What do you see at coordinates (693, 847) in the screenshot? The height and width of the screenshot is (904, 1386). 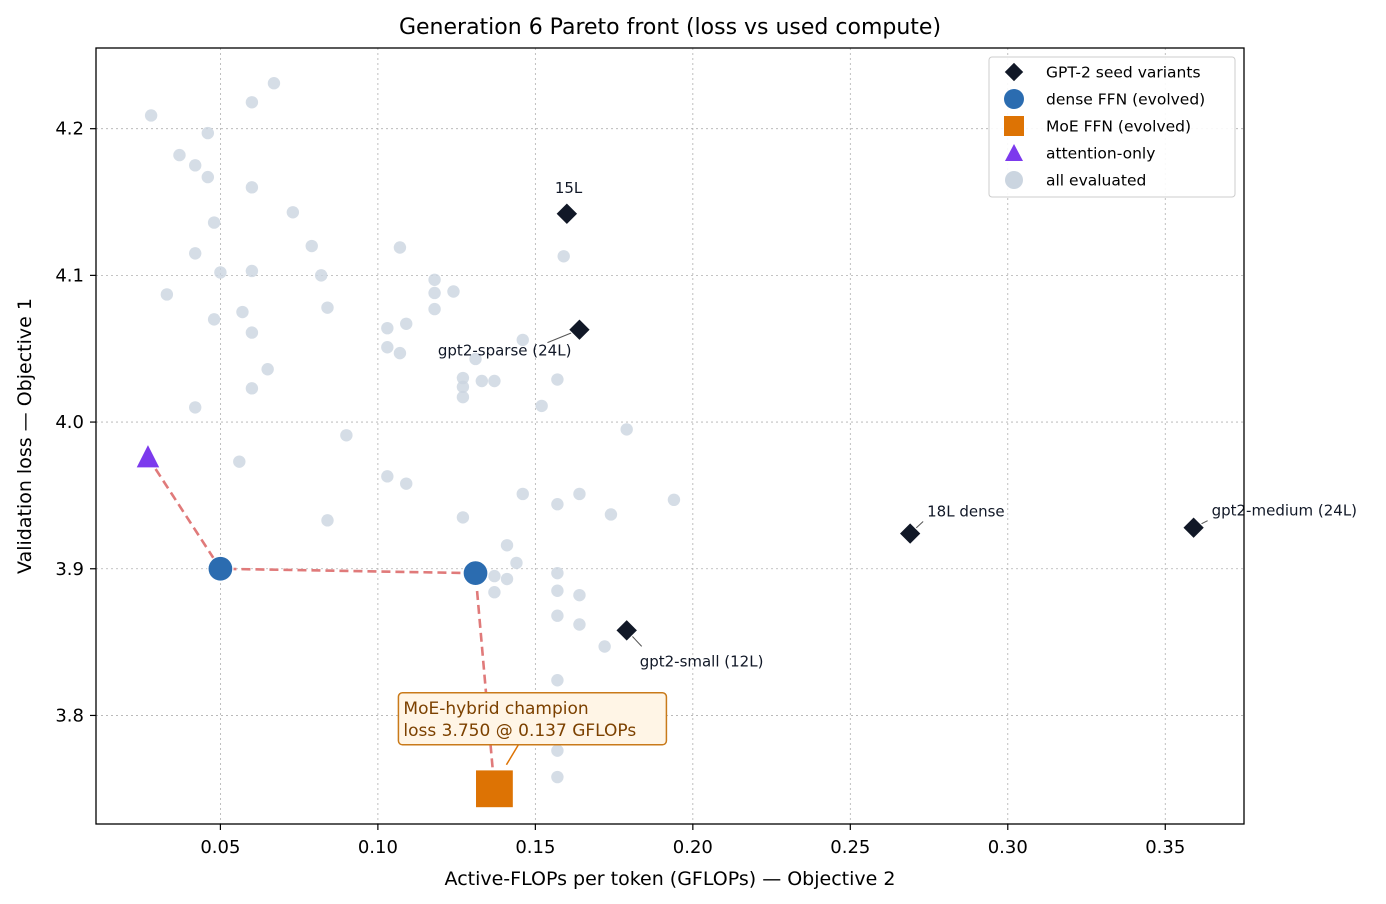 I see `x-tick-label: 0.20` at bounding box center [693, 847].